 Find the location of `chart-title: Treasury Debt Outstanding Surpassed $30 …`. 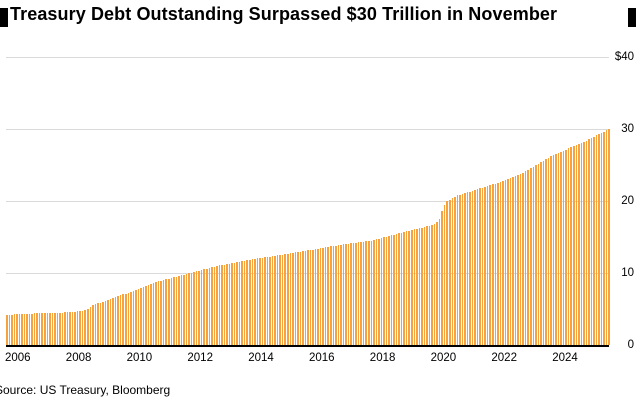

chart-title: Treasury Debt Outstanding Surpassed $30 … is located at coordinates (284, 14).